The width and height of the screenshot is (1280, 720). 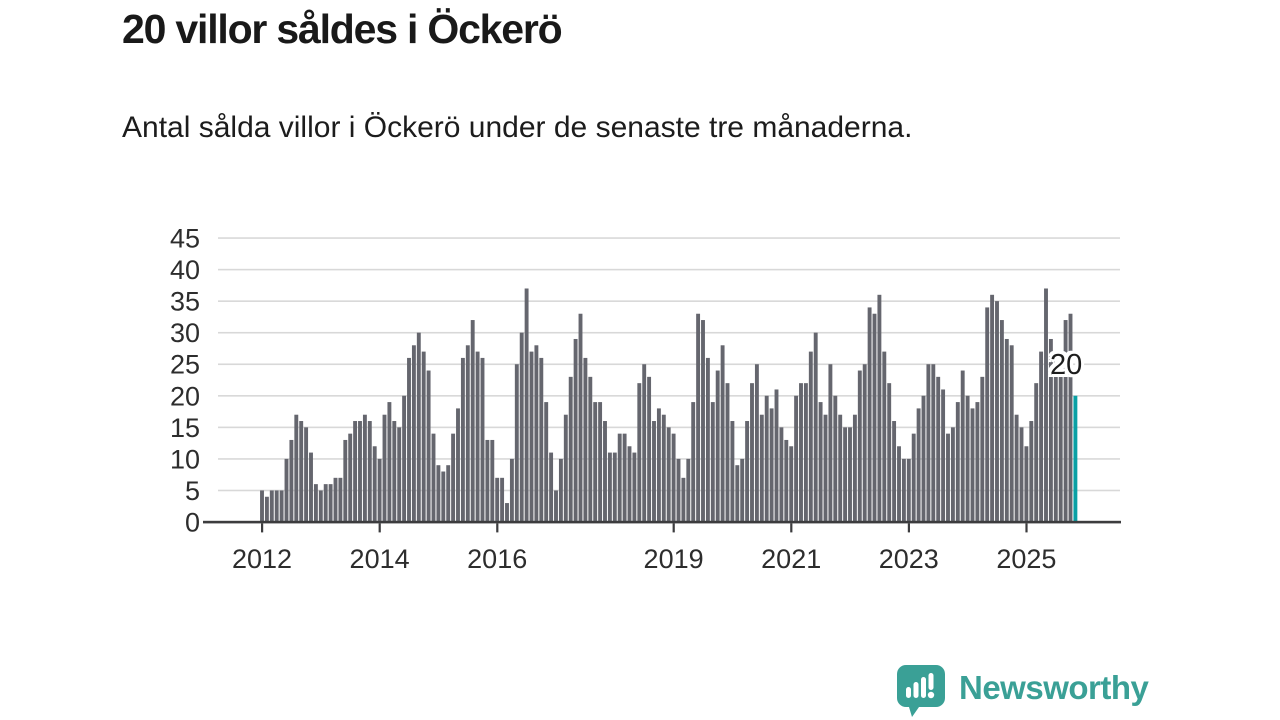 I want to click on x-axis-tick-label: 2019, so click(x=674, y=559).